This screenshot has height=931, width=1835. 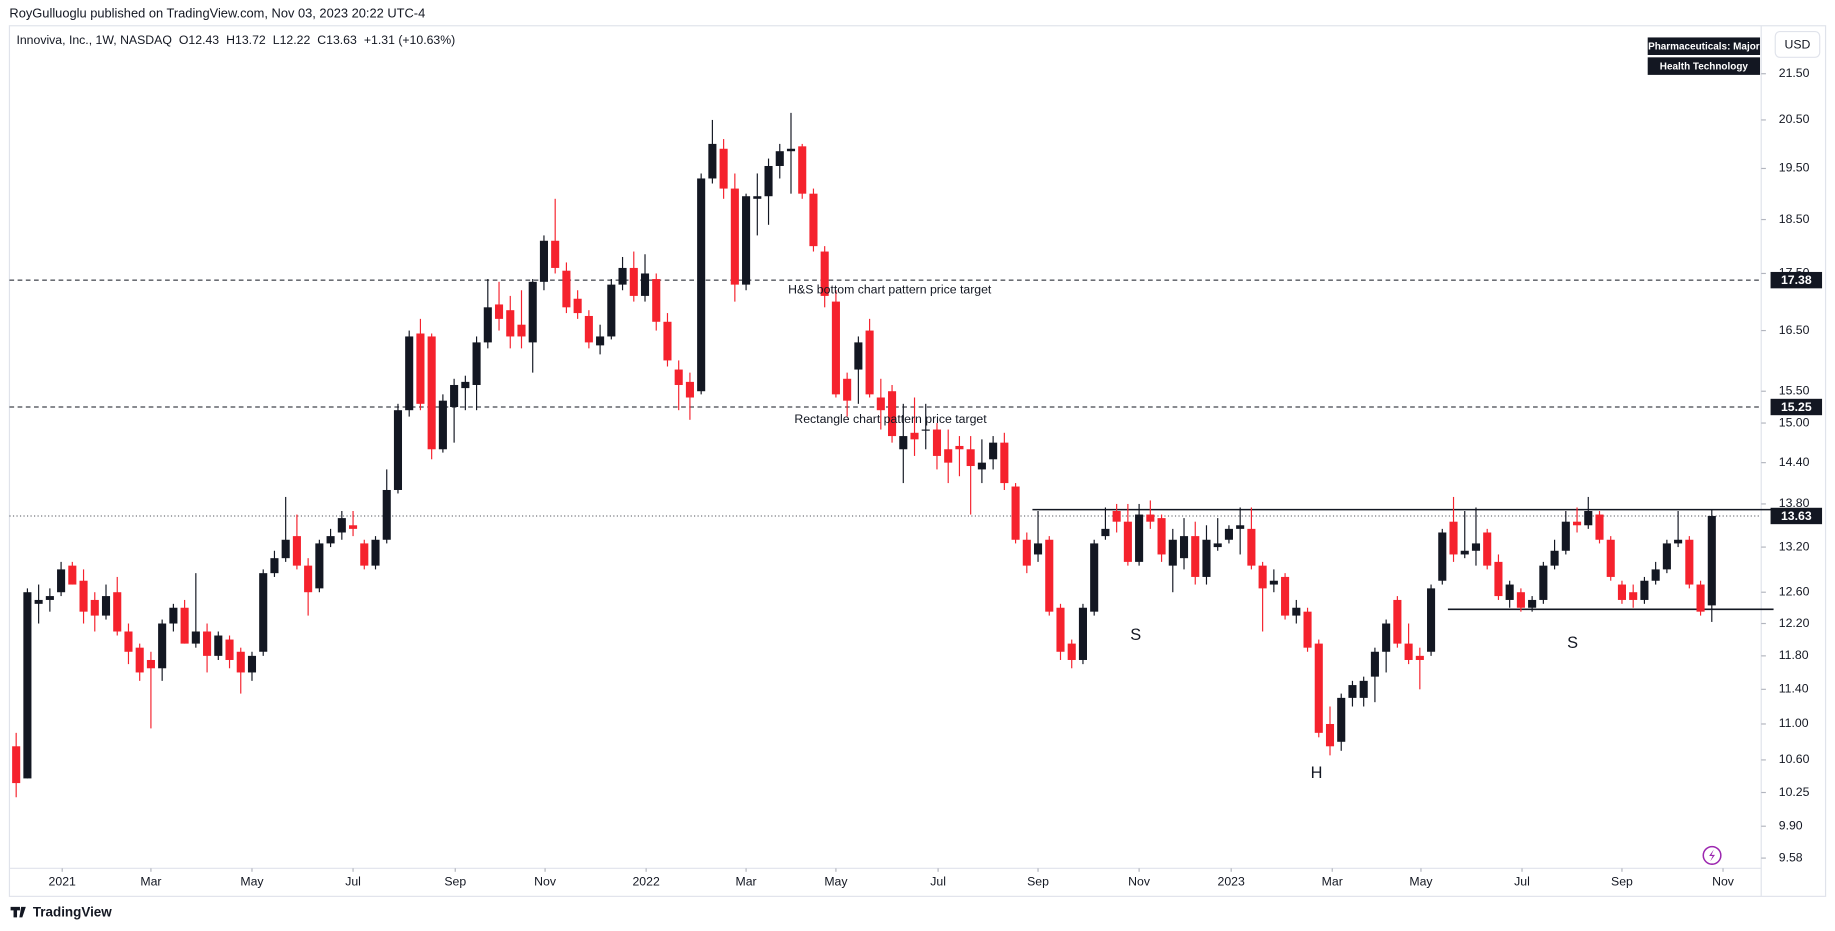 What do you see at coordinates (836, 882) in the screenshot?
I see `x-tick-label: May` at bounding box center [836, 882].